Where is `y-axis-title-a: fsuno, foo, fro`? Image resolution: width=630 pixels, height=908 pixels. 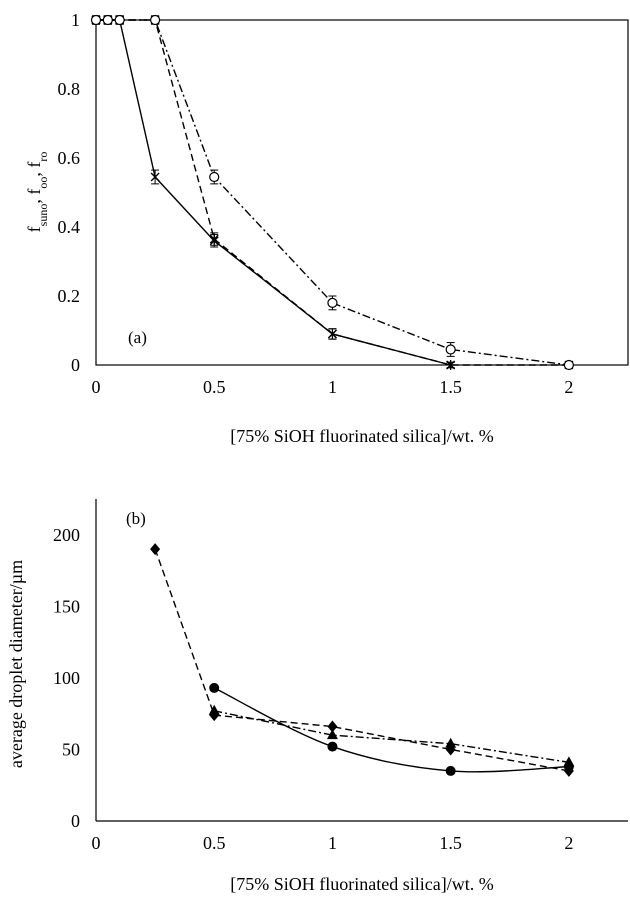
y-axis-title-a: fsuno, foo, fro is located at coordinates (37, 192).